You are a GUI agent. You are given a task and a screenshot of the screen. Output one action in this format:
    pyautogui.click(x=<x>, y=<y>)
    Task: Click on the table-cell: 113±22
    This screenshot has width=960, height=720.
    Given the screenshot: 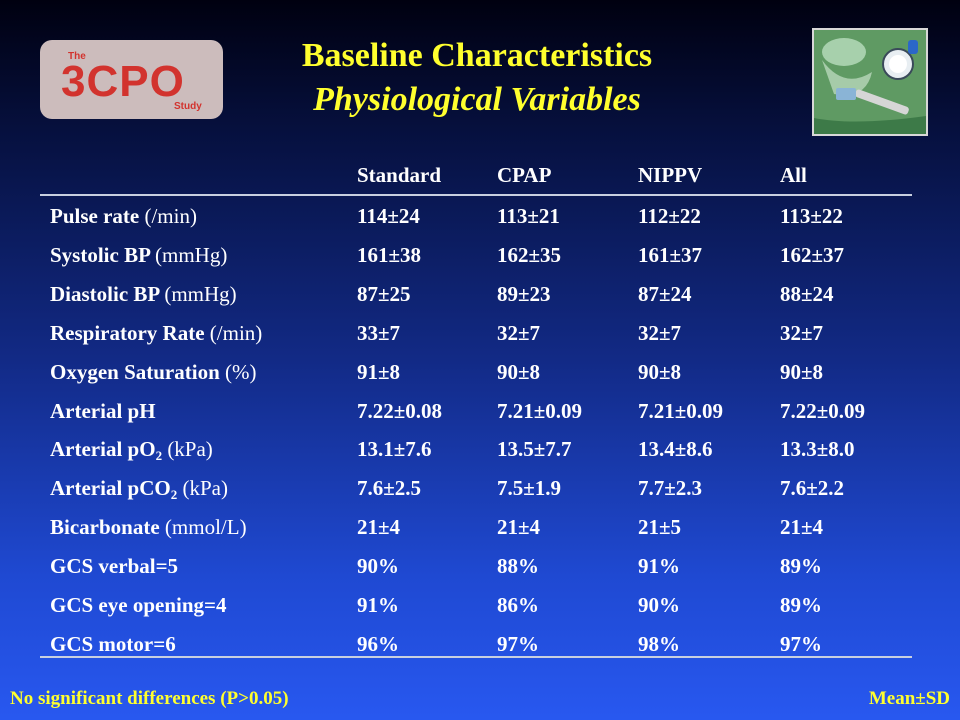 What is the action you would take?
    pyautogui.click(x=811, y=216)
    